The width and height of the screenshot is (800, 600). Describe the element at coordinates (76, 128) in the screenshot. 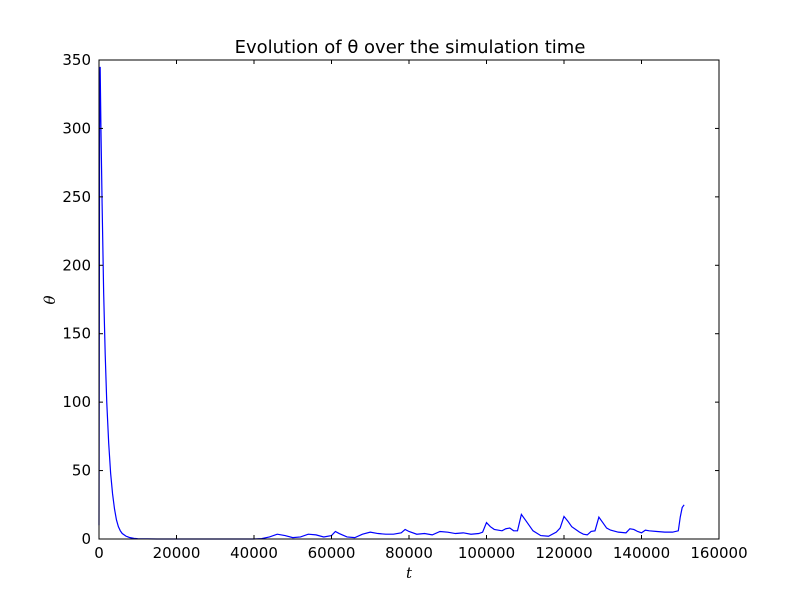

I see `y-tick-label: 300` at that location.